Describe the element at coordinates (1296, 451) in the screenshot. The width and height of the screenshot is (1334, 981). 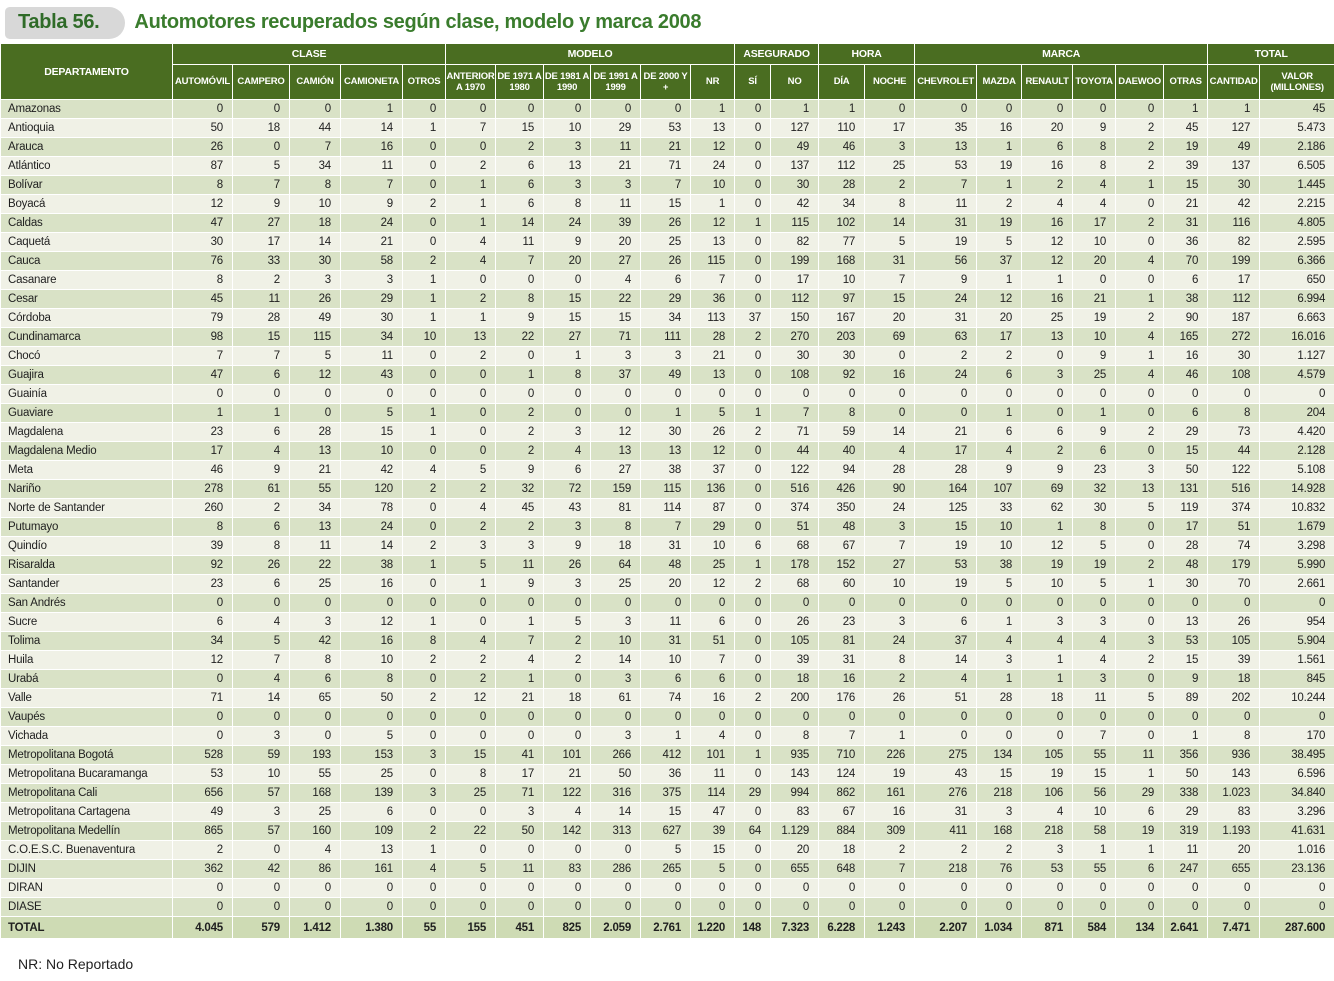
I see `value-cell: 2.128` at that location.